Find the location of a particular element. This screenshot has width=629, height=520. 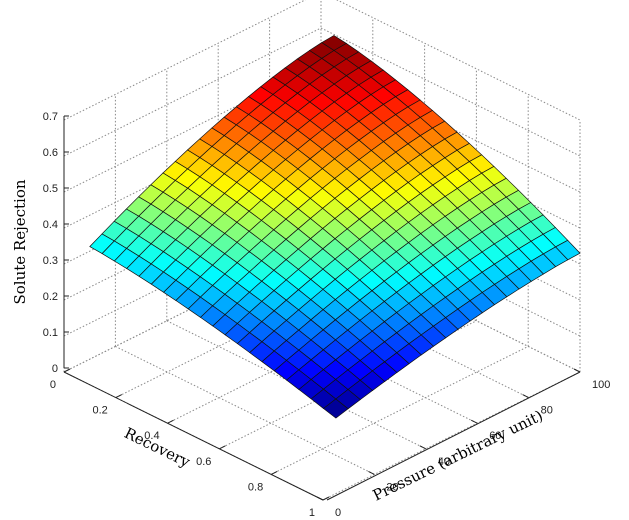

z-tick-label: 0.1 is located at coordinates (50, 333).